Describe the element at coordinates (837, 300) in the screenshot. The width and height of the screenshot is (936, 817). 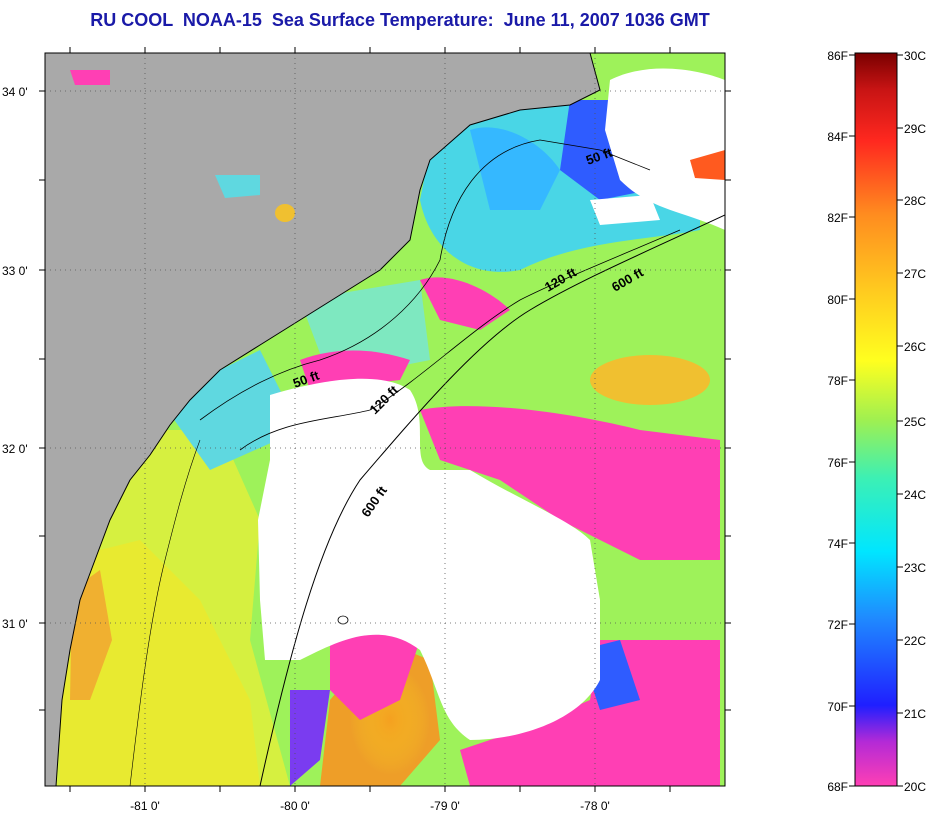
I see `cbar-f-80: 80F` at that location.